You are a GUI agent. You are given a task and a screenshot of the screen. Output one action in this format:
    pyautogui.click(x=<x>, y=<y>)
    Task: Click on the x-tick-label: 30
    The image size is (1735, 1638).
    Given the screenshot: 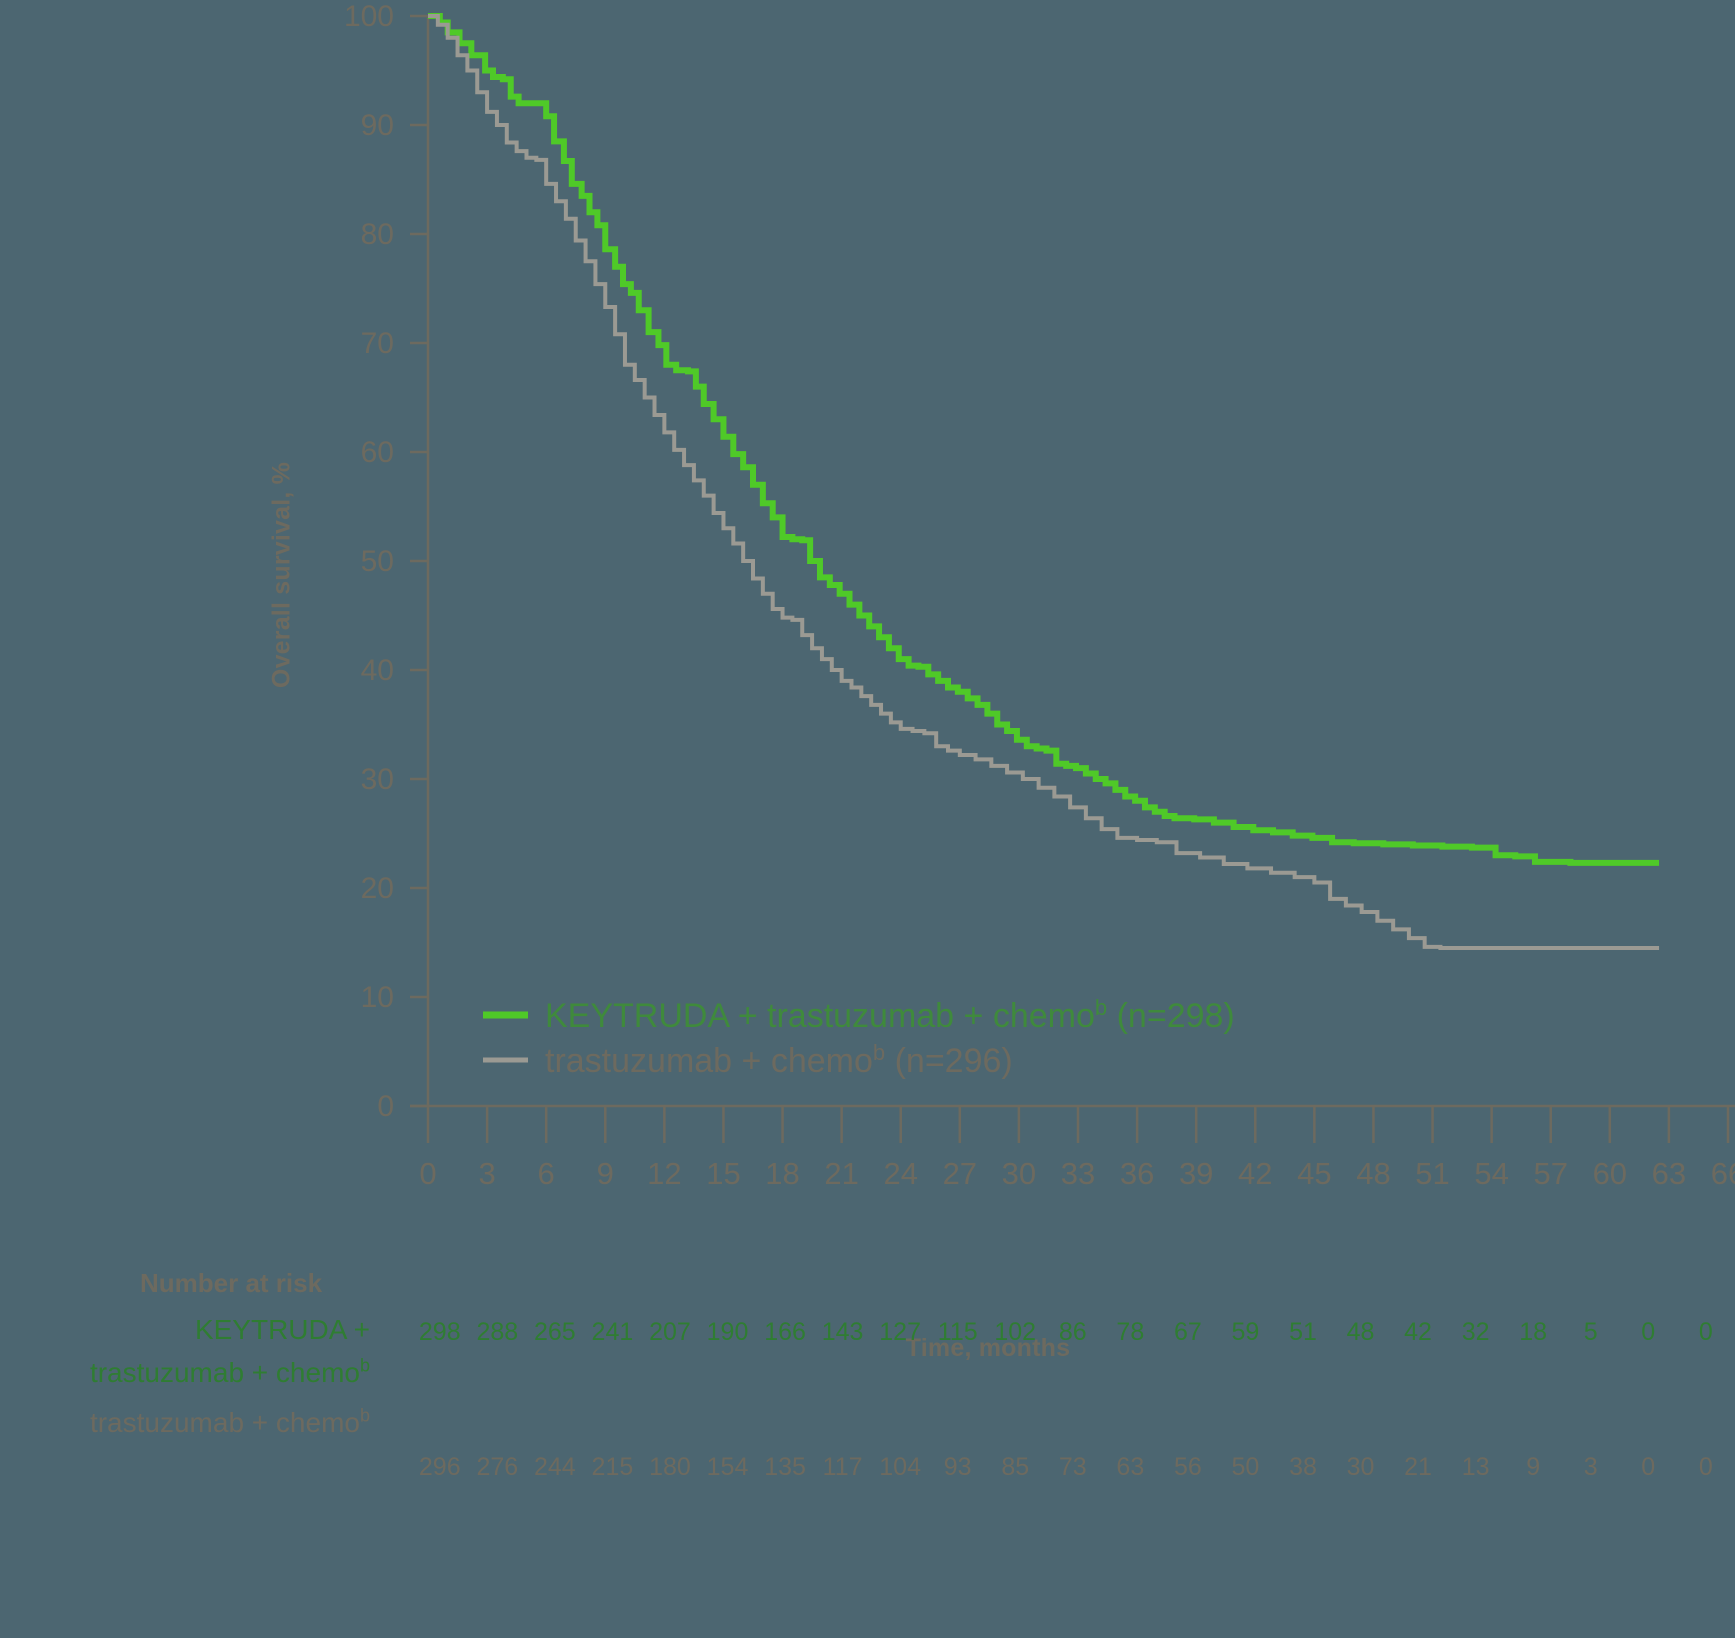 What is the action you would take?
    pyautogui.click(x=1019, y=1173)
    